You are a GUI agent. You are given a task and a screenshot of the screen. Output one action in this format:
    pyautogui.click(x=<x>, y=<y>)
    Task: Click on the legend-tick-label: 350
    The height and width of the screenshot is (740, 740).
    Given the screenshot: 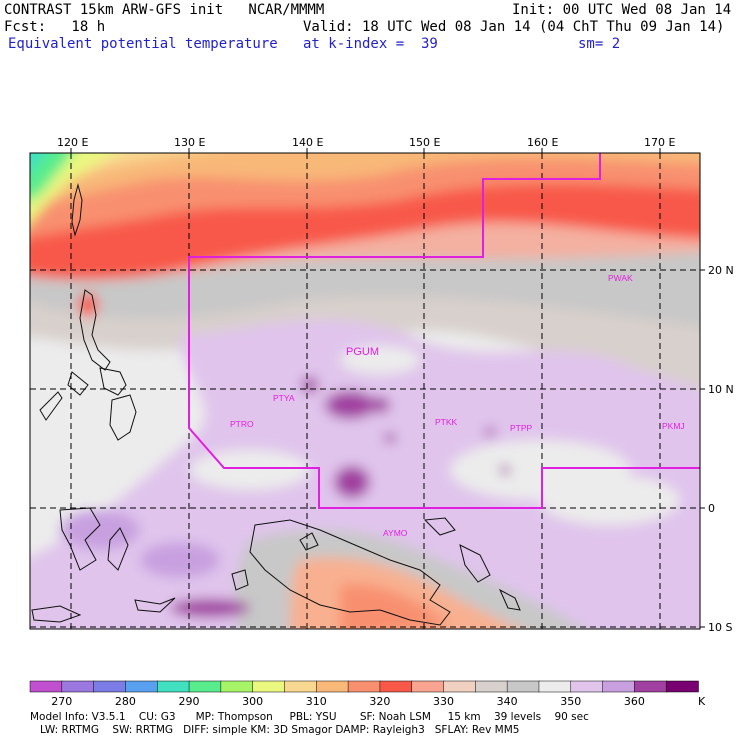 What is the action you would take?
    pyautogui.click(x=570, y=701)
    